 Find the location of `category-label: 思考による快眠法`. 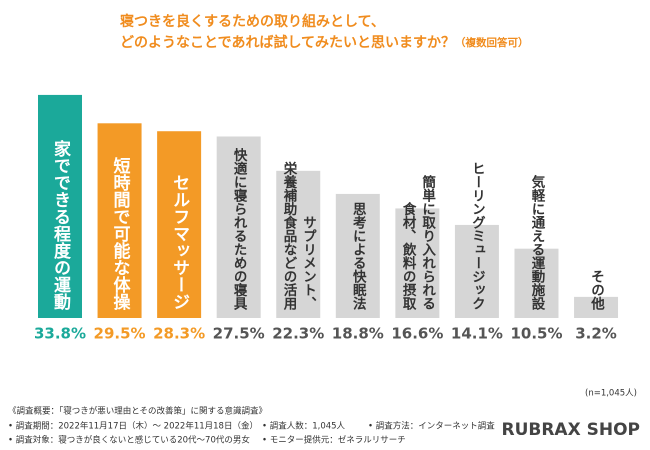

category-label: 思考による快眠法 is located at coordinates (358, 257).